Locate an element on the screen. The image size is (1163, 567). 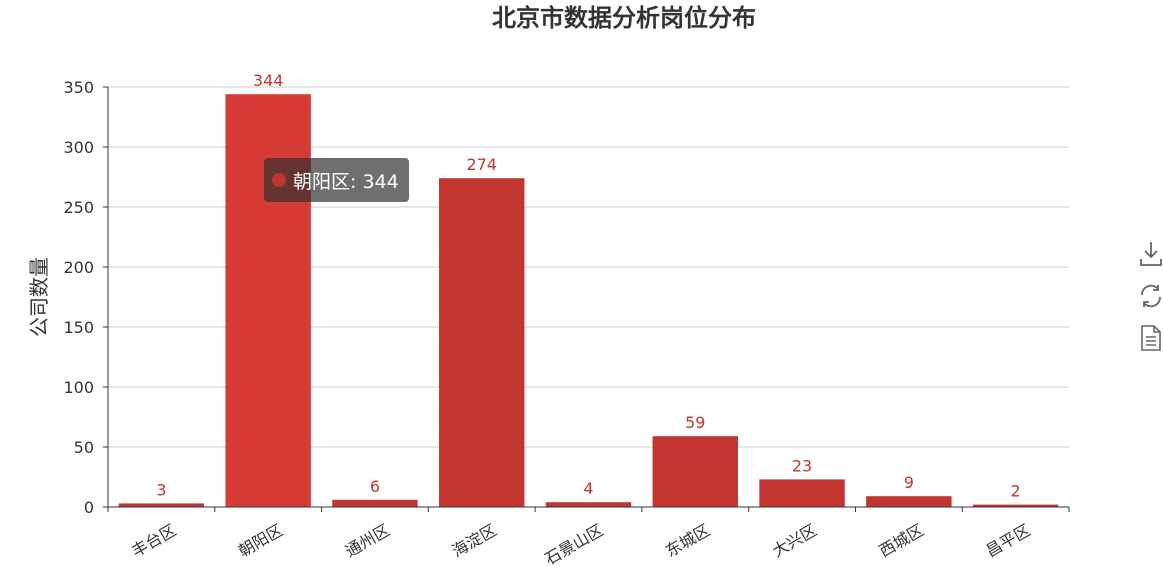
data-view-button is located at coordinates (1150, 338).